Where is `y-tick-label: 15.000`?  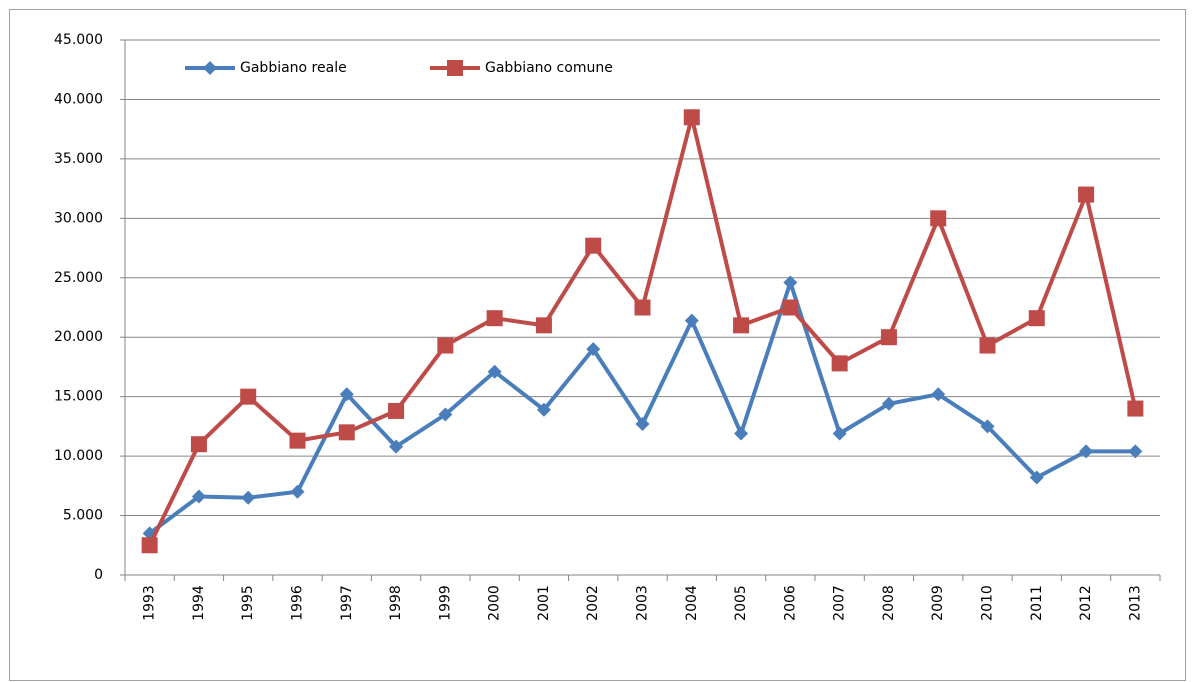
y-tick-label: 15.000 is located at coordinates (78, 397).